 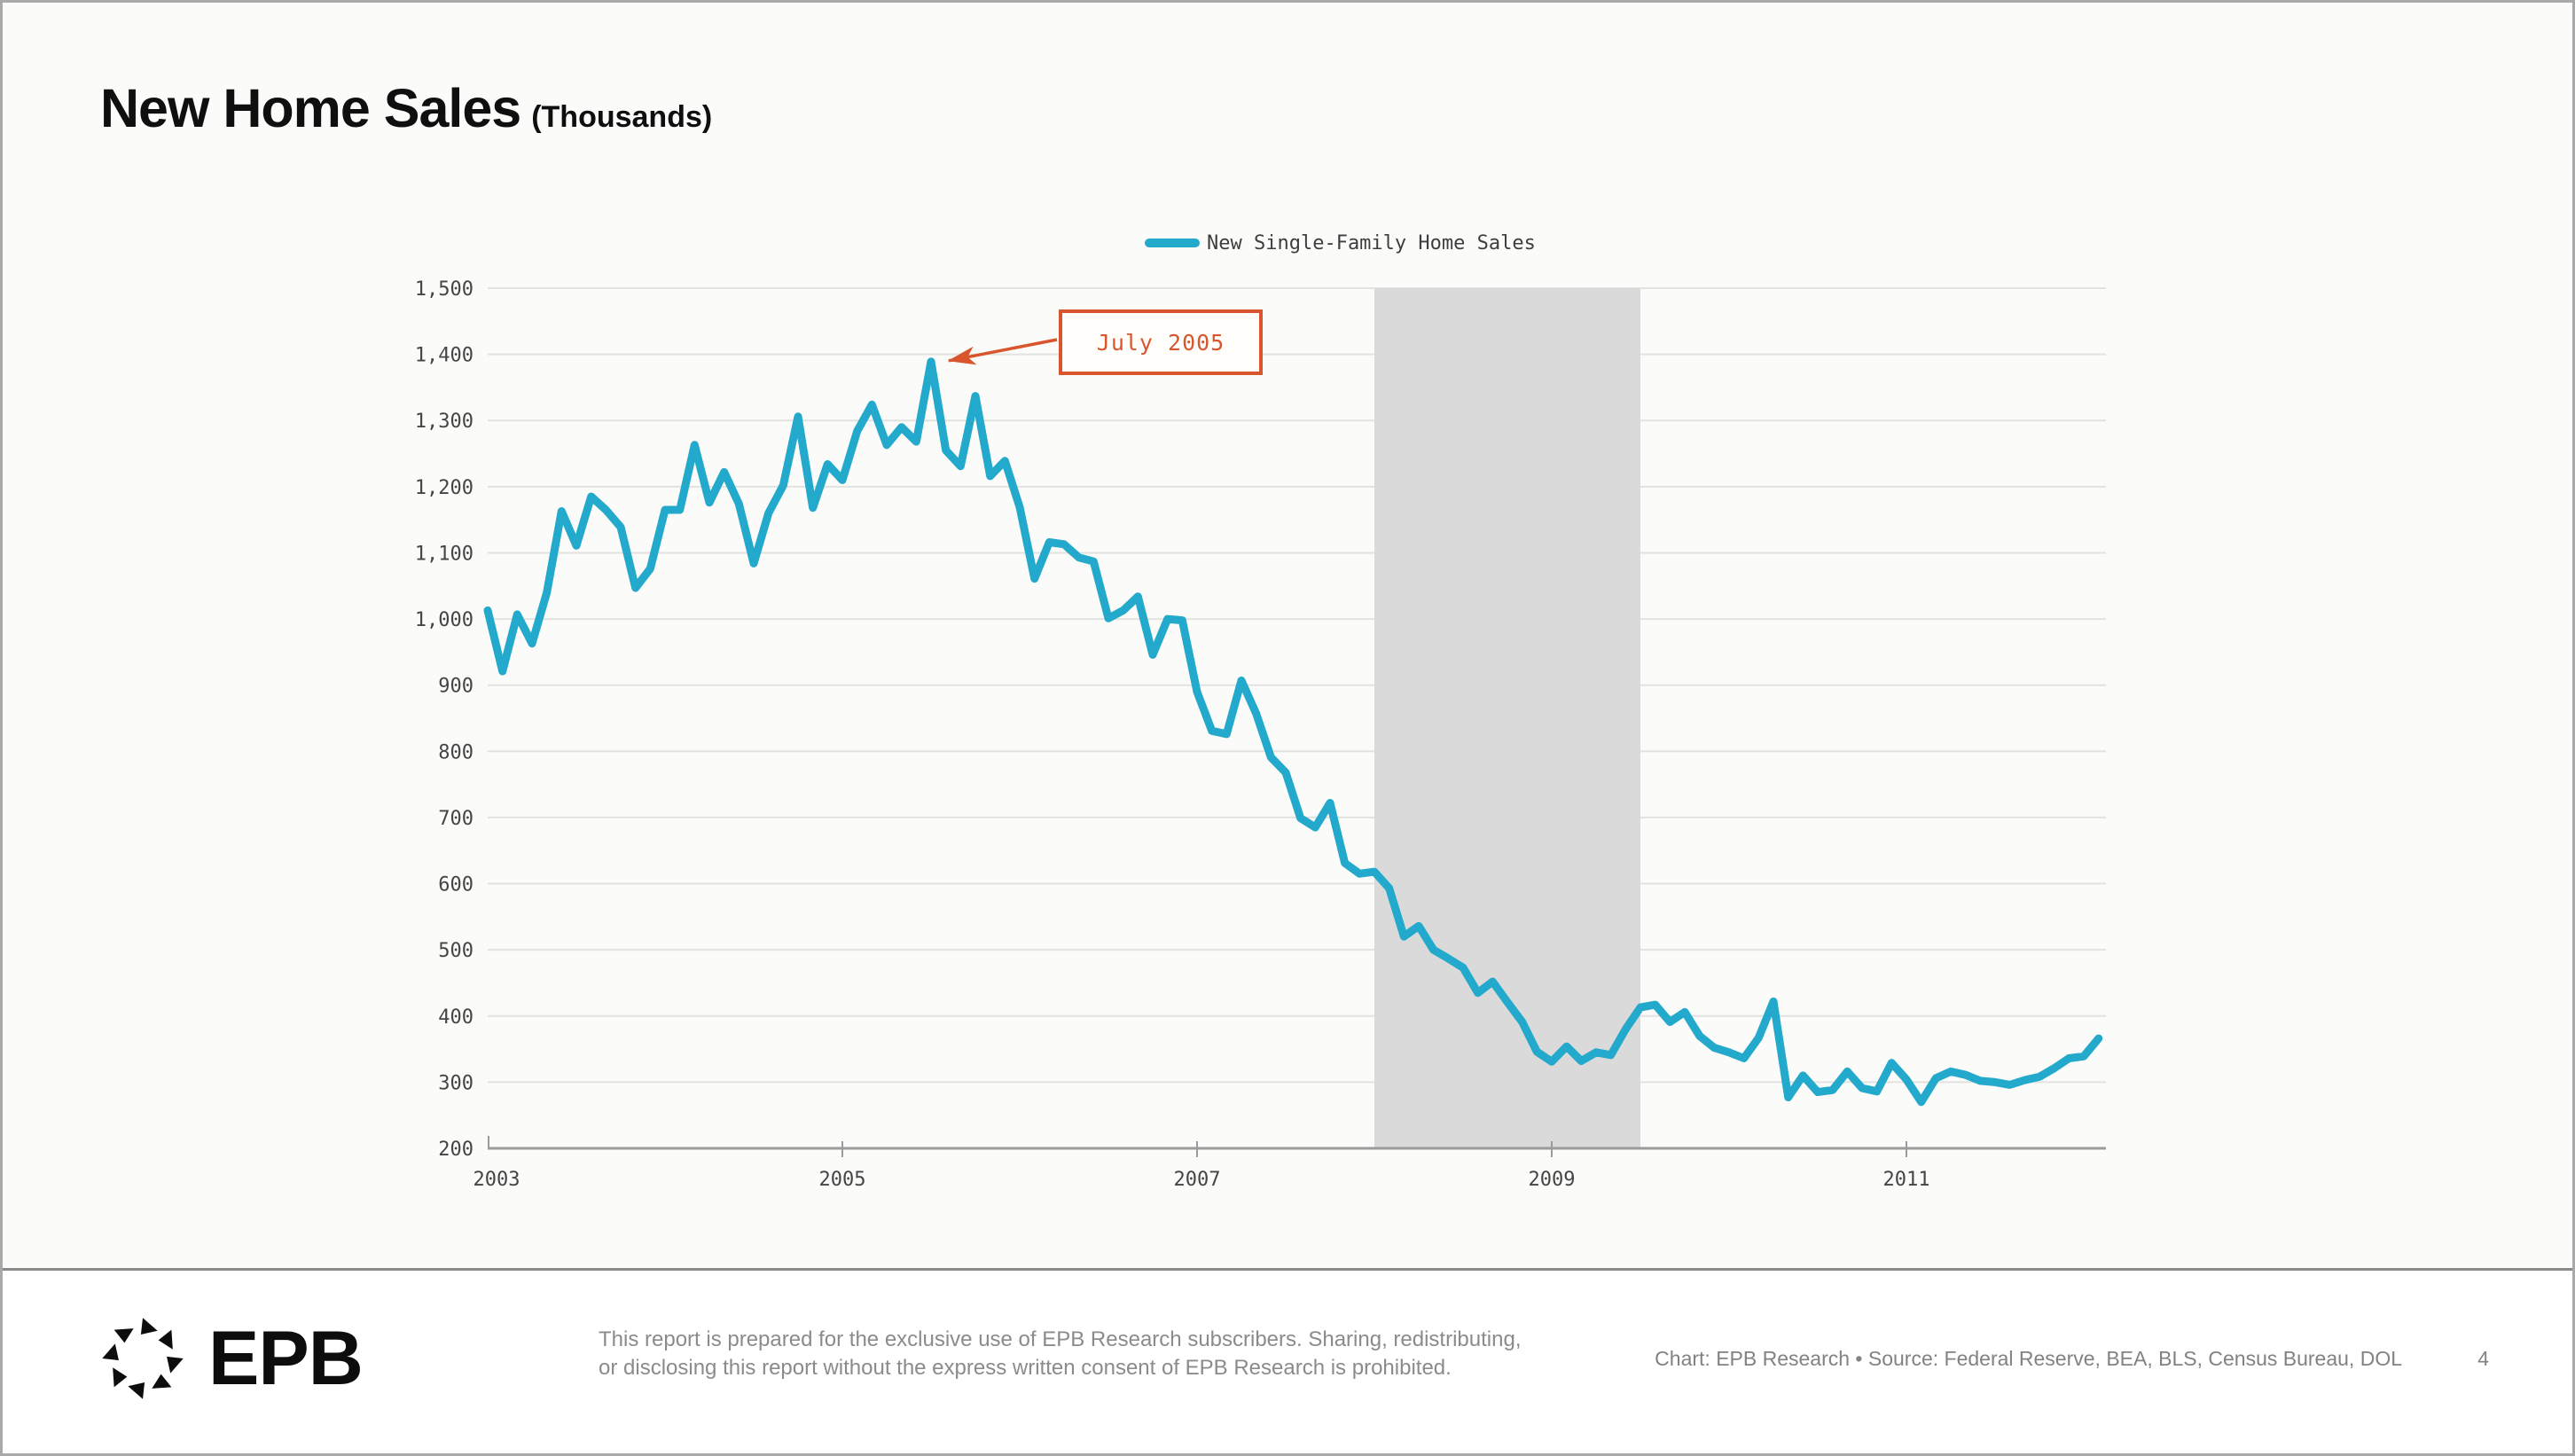 I want to click on epb-wordmark: EPB, so click(x=286, y=1358).